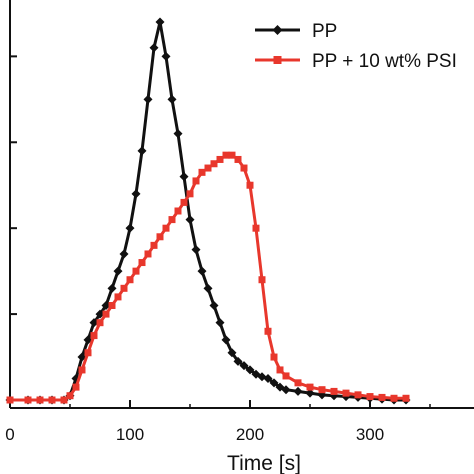  What do you see at coordinates (130, 434) in the screenshot?
I see `x-tick-label: 100` at bounding box center [130, 434].